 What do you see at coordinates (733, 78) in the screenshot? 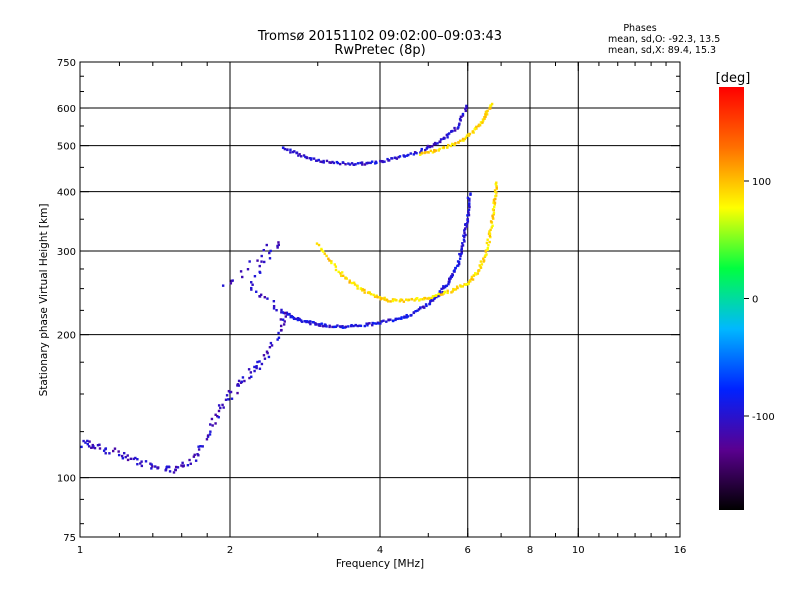
I see `colorbar-label: [deg]` at bounding box center [733, 78].